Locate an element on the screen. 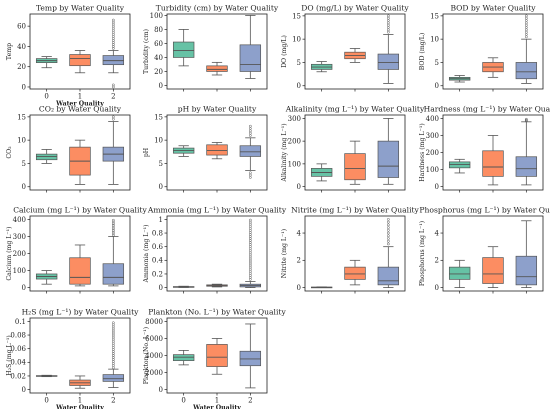  x-tick-label: 2 is located at coordinates (113, 97).